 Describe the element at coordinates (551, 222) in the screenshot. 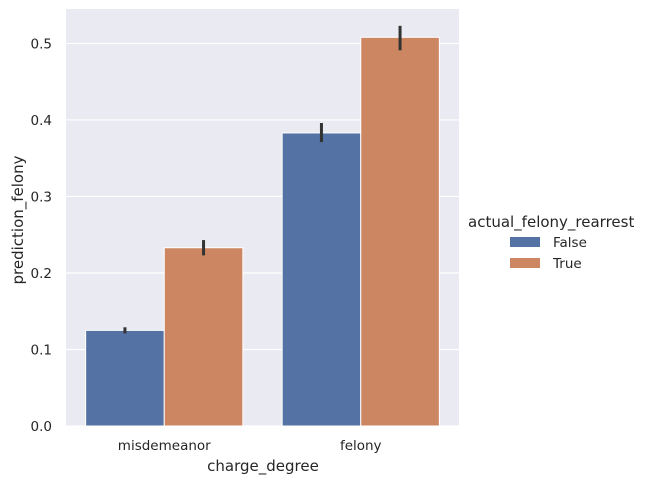

I see `legend-title: actual_felony_rearrest` at that location.